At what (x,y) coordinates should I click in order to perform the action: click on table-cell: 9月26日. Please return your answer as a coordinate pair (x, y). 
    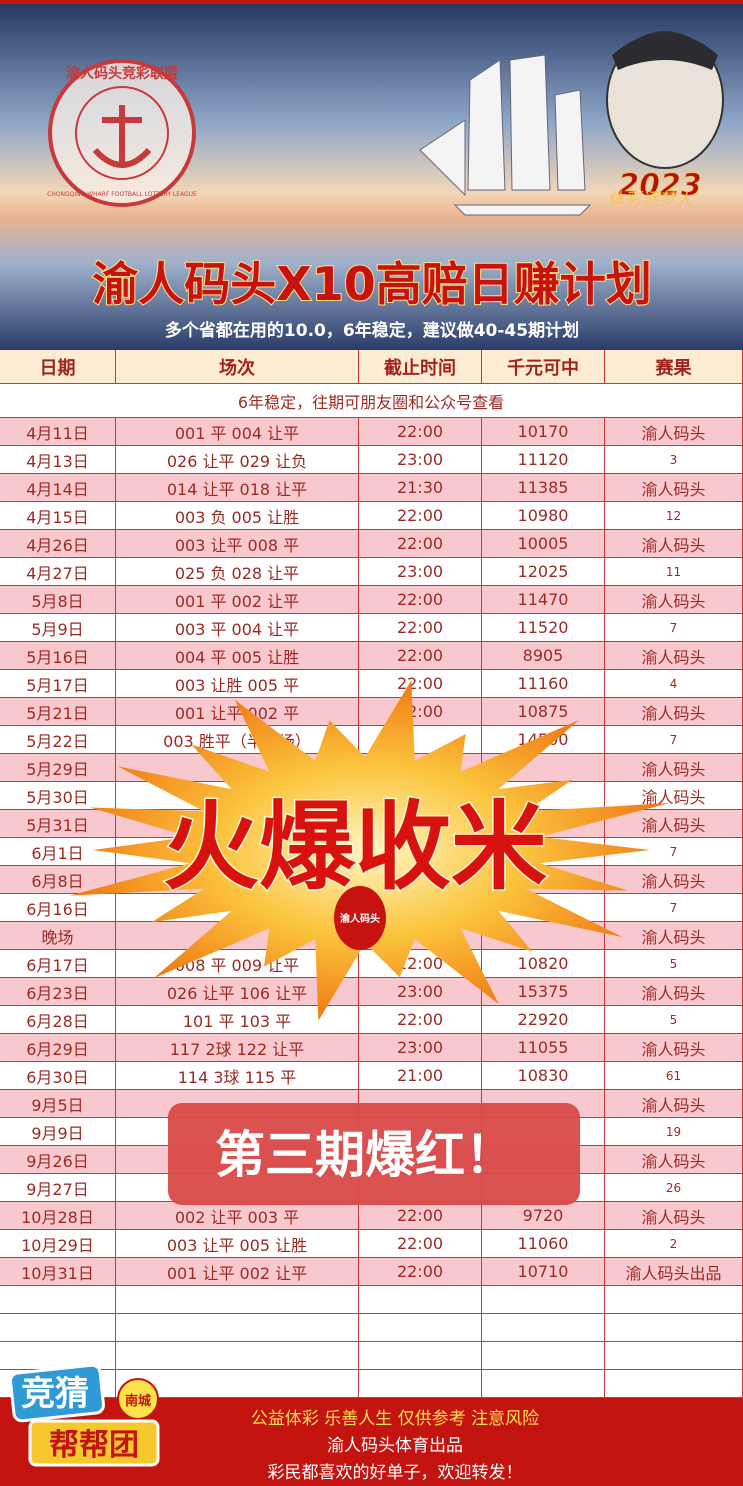
    Looking at the image, I should click on (58, 1160).